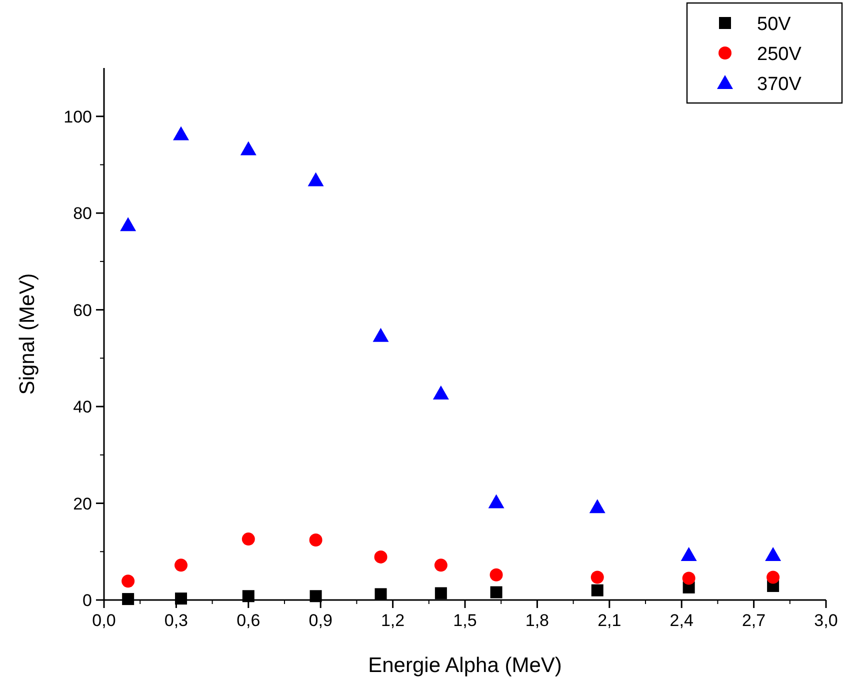 The image size is (845, 688). What do you see at coordinates (248, 620) in the screenshot?
I see `x-tick-label: 0,6` at bounding box center [248, 620].